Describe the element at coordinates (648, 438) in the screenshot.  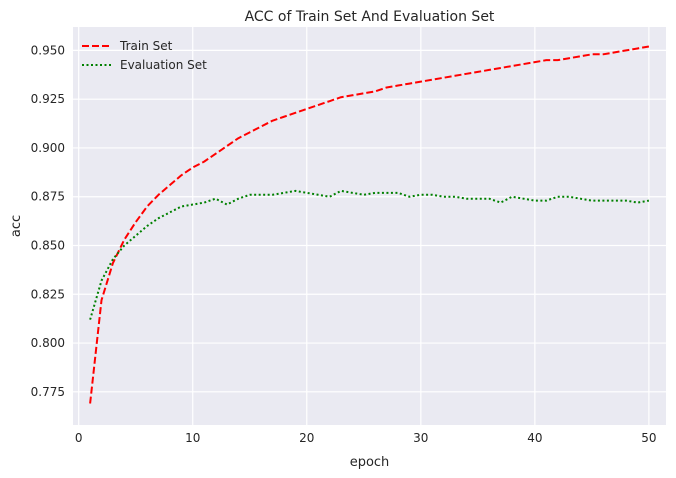
I see `x-tick-label: 50` at that location.